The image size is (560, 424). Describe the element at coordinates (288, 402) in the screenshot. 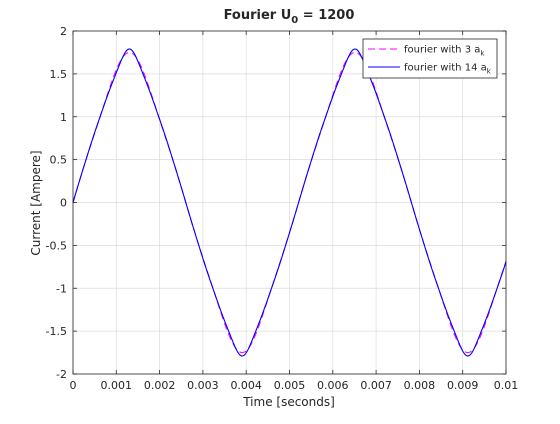

I see `x-axis-label: Time [seconds]` at that location.